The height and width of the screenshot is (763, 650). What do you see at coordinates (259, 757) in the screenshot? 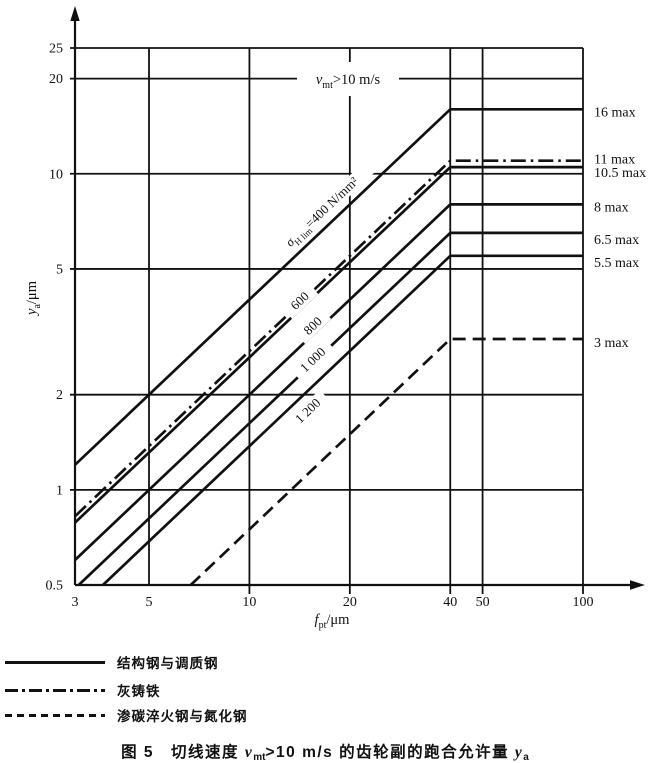
I see `caption-part: mt` at bounding box center [259, 757].